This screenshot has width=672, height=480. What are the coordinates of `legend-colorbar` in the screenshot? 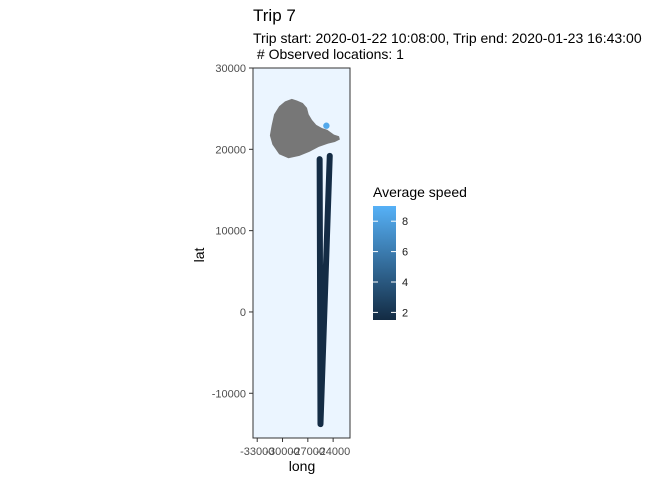 It's located at (384, 263).